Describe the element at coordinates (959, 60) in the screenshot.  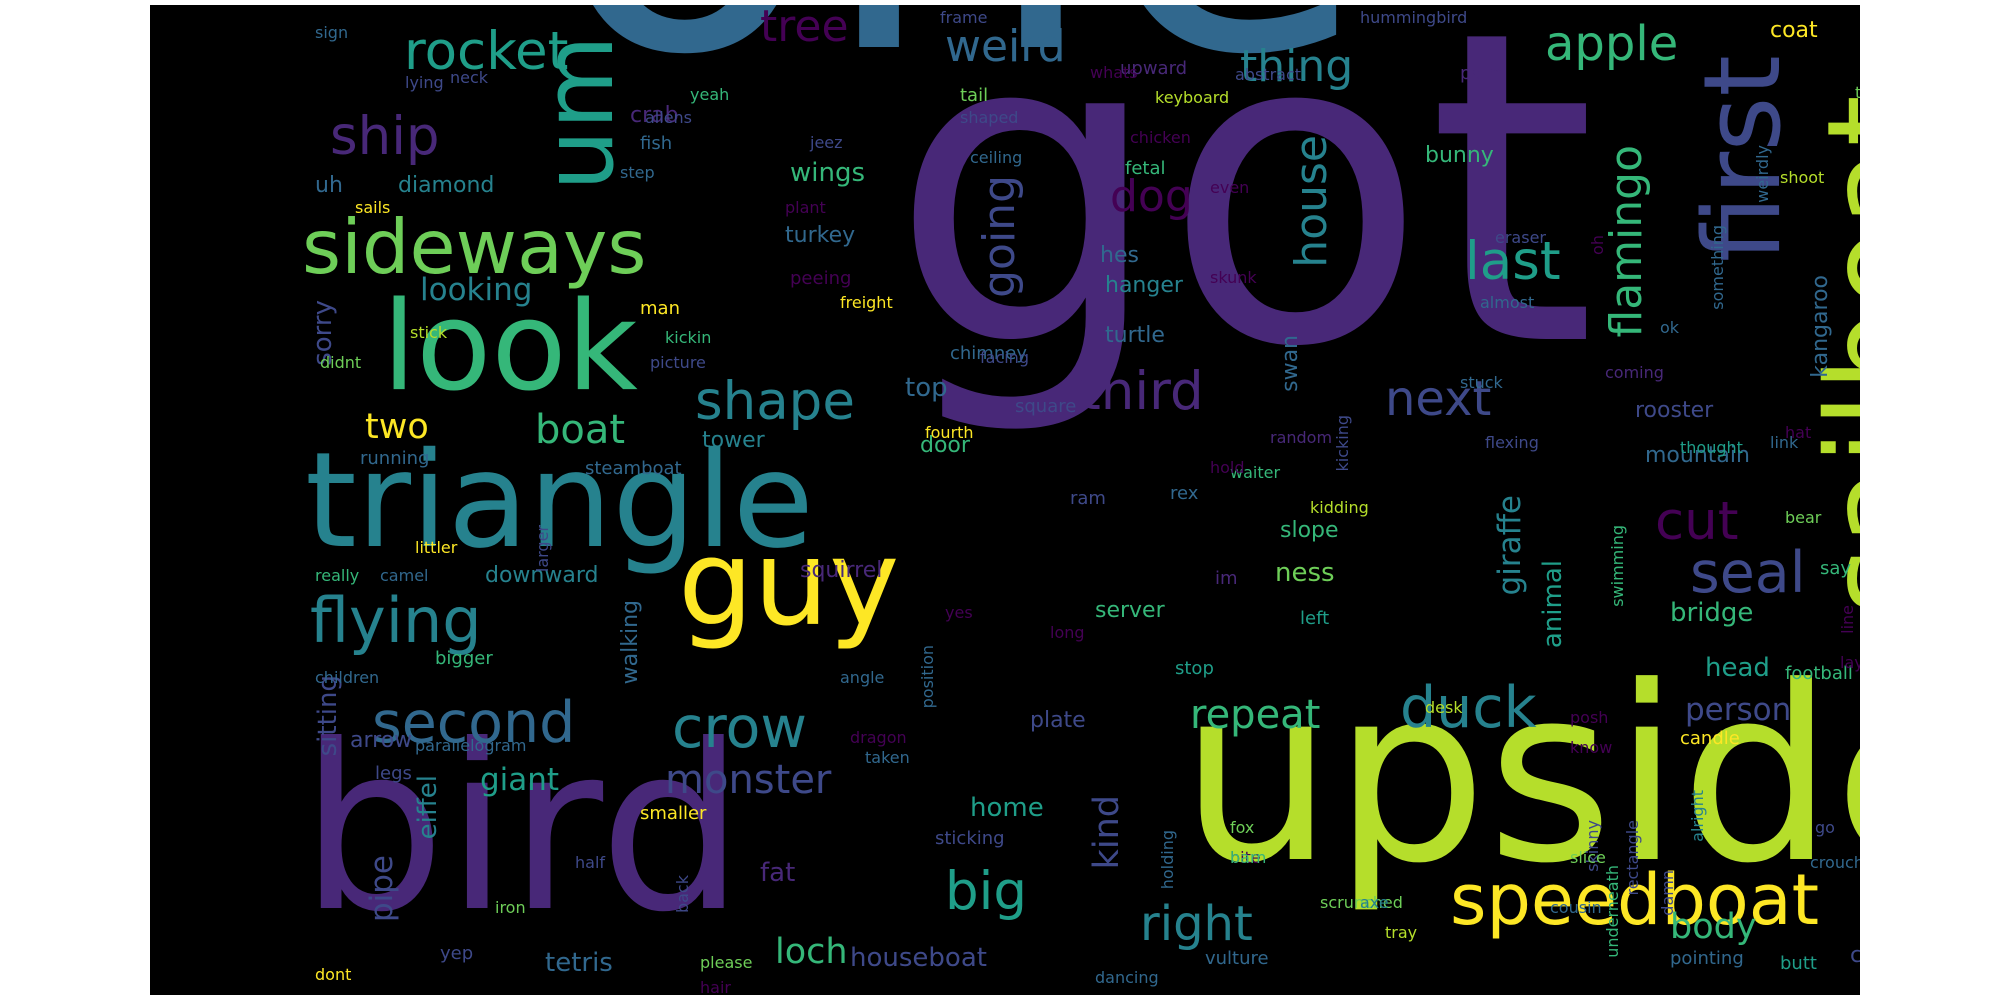
I see `word-one: one` at that location.